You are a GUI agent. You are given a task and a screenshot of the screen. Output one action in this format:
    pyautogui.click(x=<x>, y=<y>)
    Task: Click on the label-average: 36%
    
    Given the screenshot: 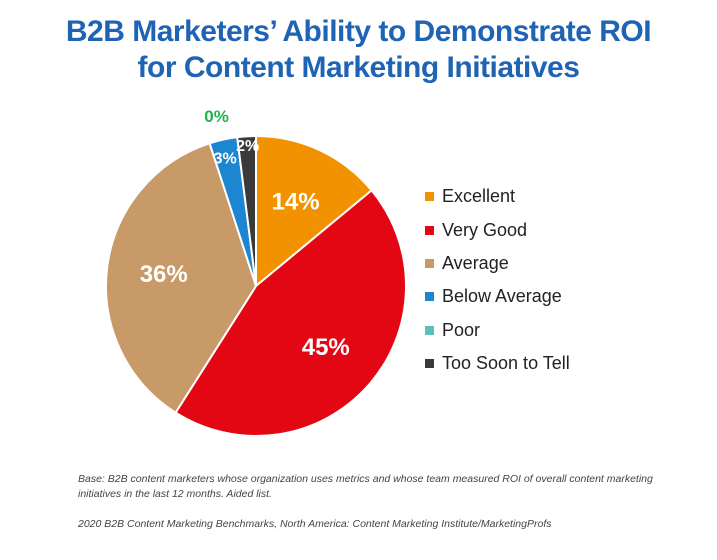 What is the action you would take?
    pyautogui.click(x=164, y=274)
    